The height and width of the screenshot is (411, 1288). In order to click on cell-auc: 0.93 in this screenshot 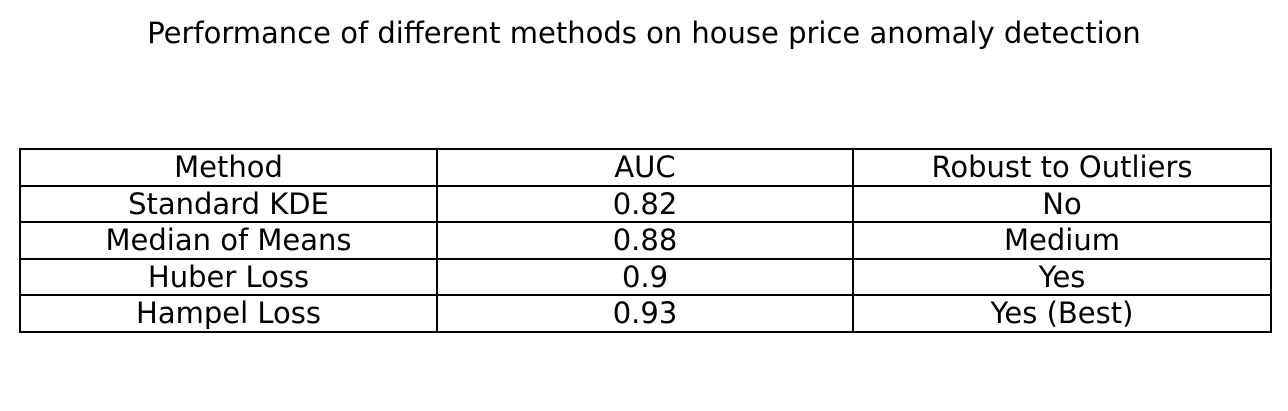, I will do `click(645, 313)`.